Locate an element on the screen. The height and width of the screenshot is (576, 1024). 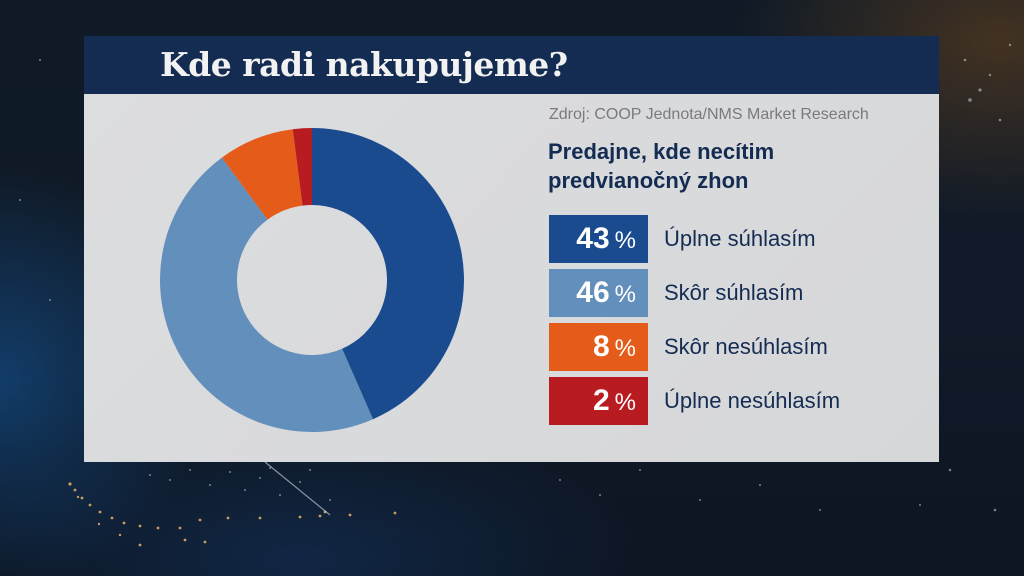
legend-label: Úplne súhlasím is located at coordinates (740, 238).